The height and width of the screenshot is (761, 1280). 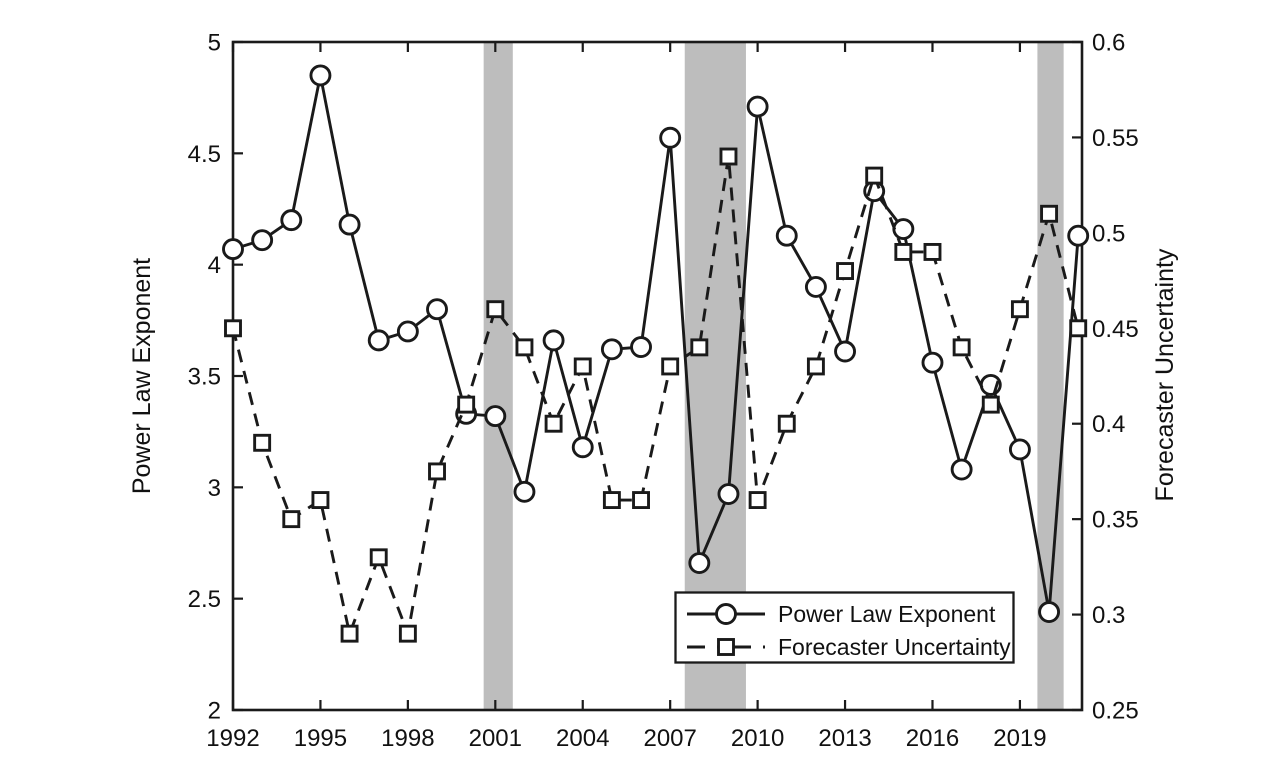 I want to click on x-tick-label: 2001, so click(x=495, y=738).